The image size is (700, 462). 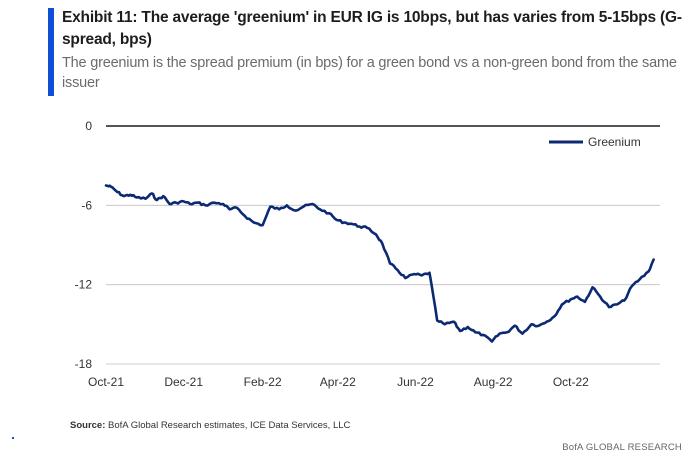 I want to click on x-tick-label: Apr-22, so click(x=338, y=382).